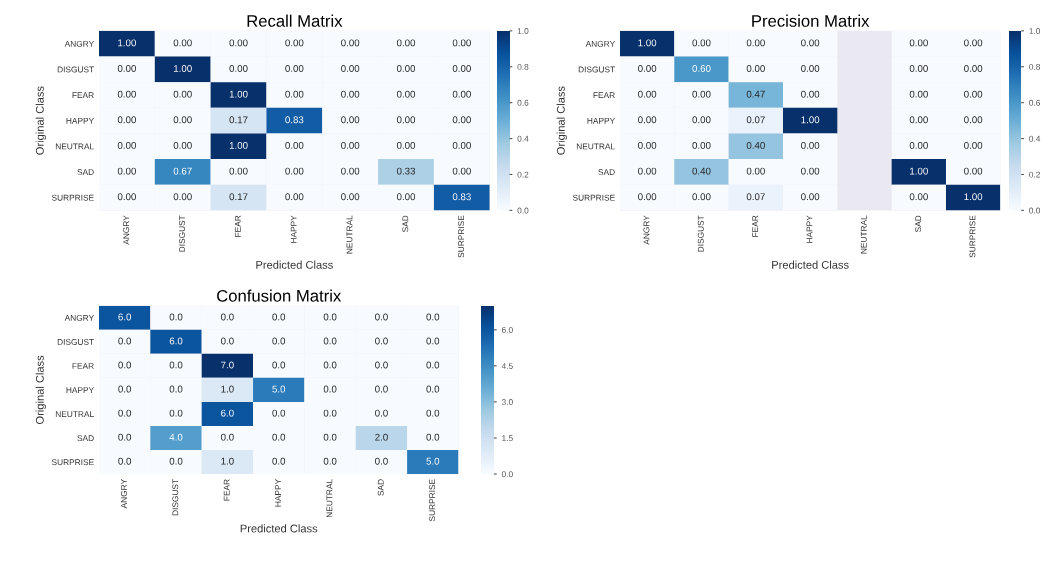 The image size is (1042, 561). I want to click on color-bar-label: 0.4, so click(523, 138).